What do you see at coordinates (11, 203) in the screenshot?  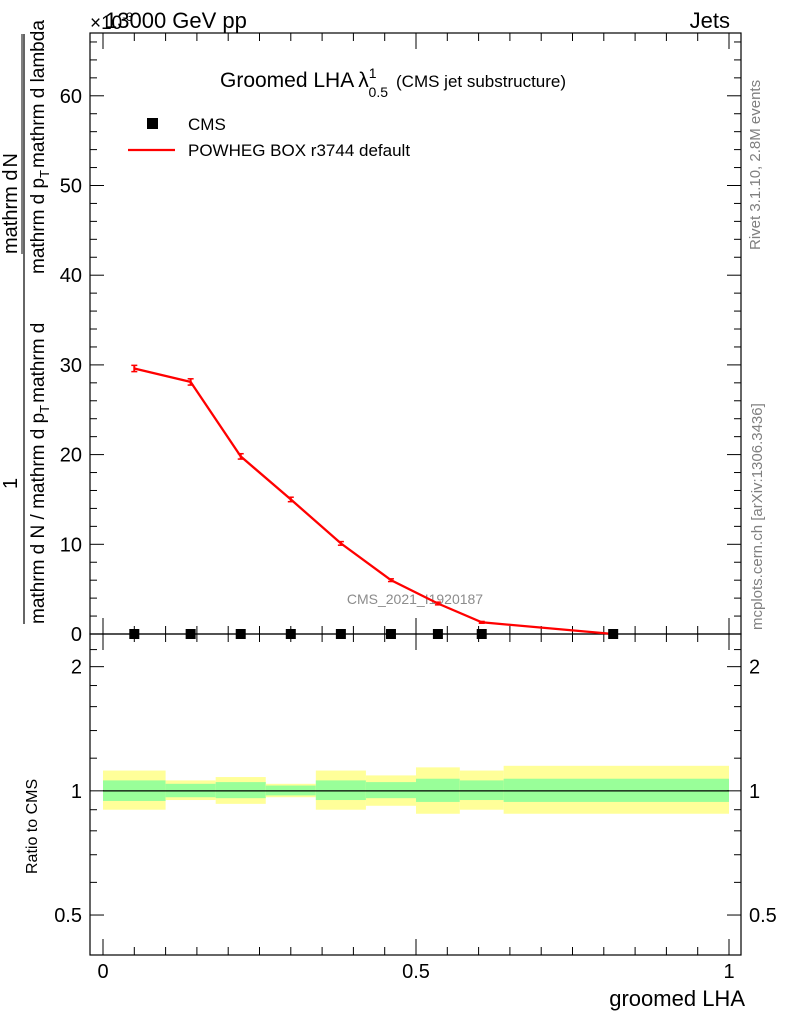 I see `y-axis-label-upper: mathrm dN` at bounding box center [11, 203].